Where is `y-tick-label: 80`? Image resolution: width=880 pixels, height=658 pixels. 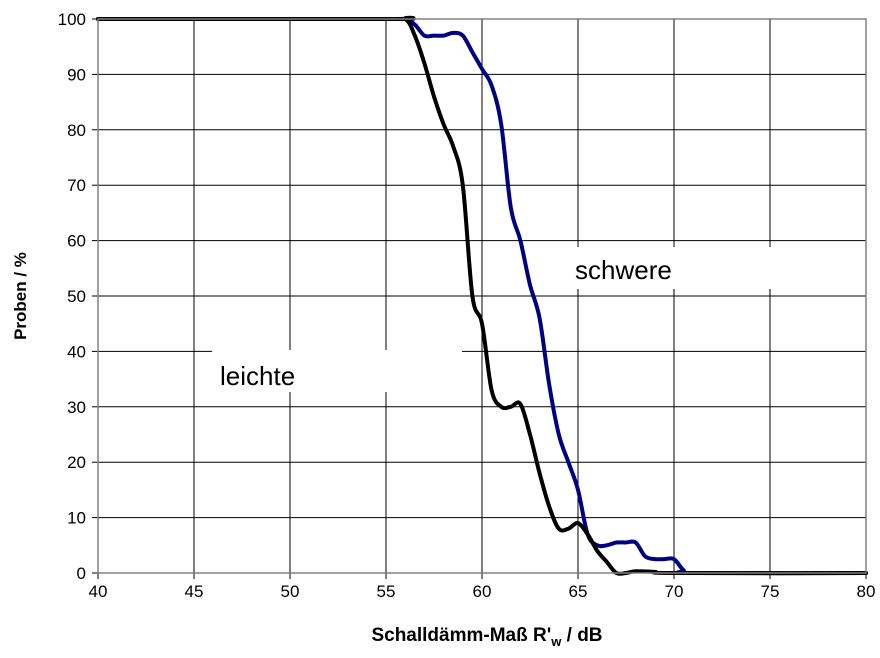 y-tick-label: 80 is located at coordinates (76, 130).